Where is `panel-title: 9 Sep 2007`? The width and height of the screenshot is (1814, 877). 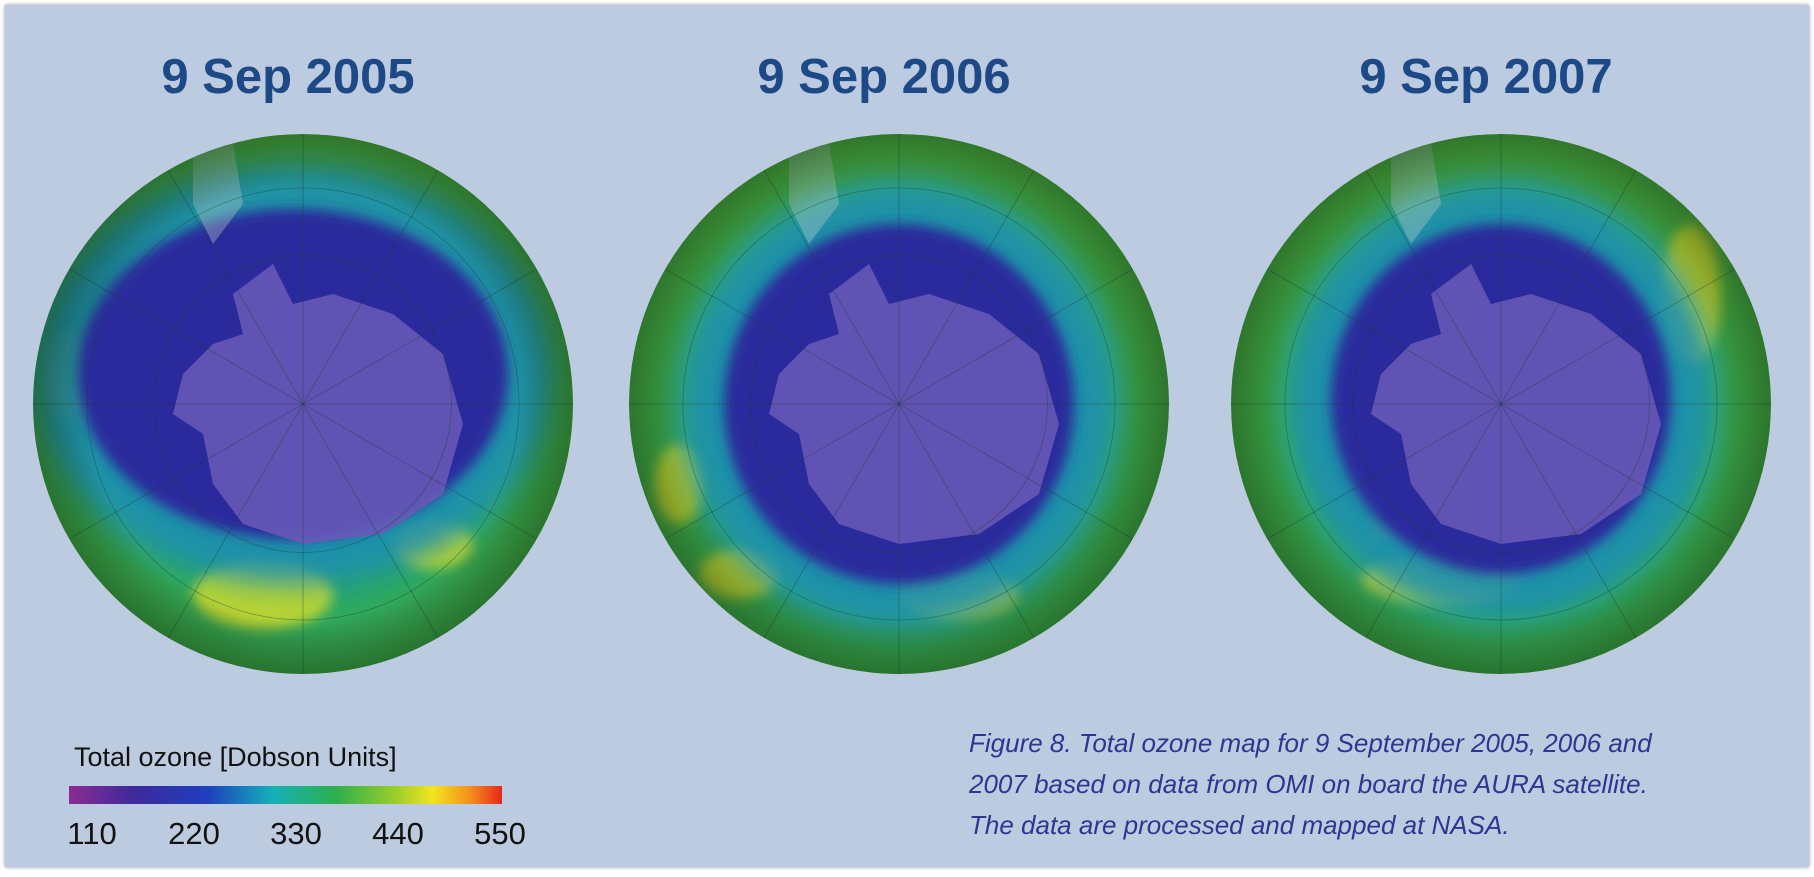
panel-title: 9 Sep 2007 is located at coordinates (1485, 77).